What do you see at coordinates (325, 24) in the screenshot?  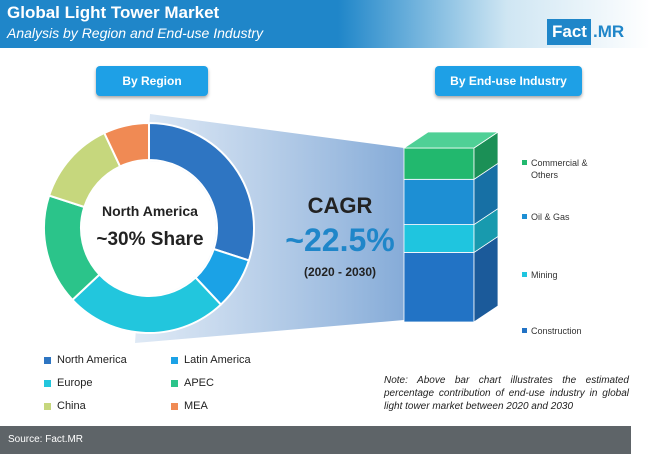 I see `header-band` at bounding box center [325, 24].